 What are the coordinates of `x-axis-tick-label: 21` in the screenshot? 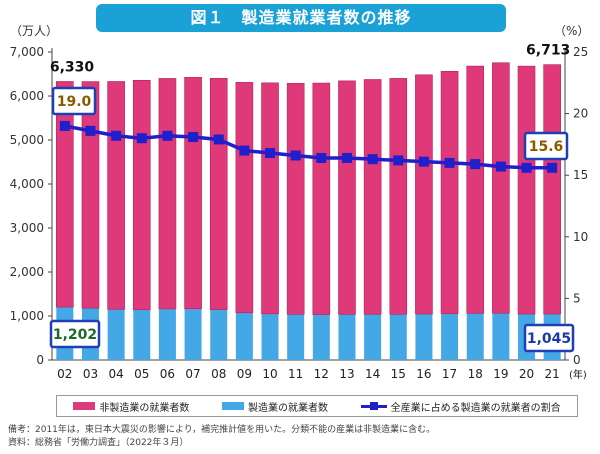 It's located at (552, 374).